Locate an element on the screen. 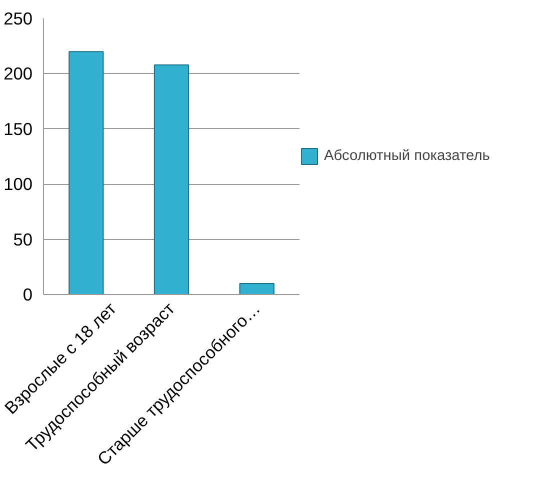  y-tick-label: 0 is located at coordinates (27, 294).